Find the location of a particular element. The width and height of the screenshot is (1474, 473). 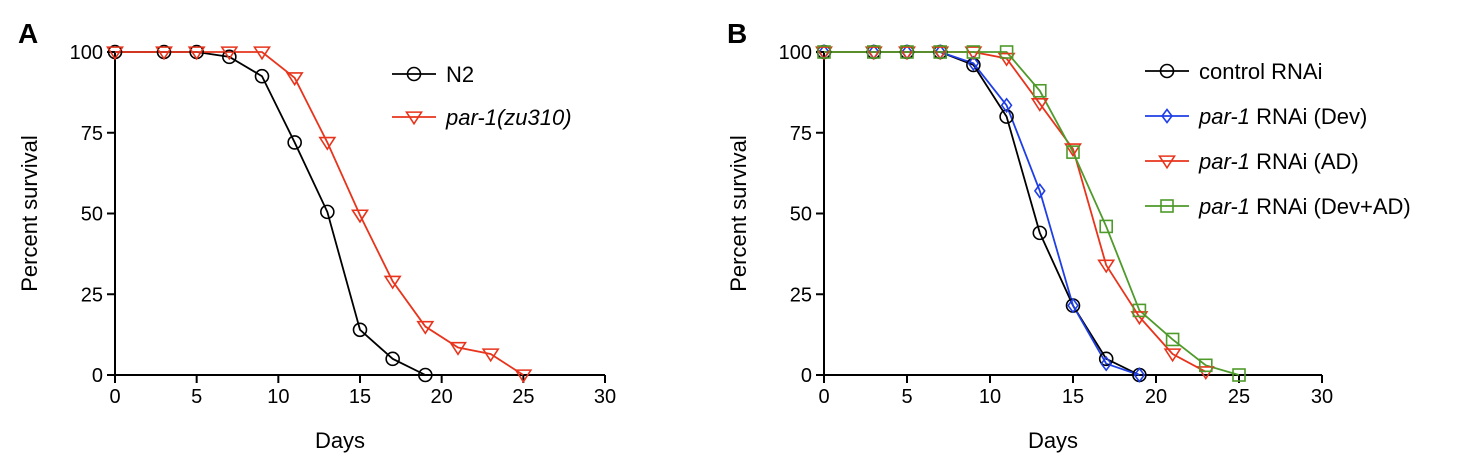

panel-b-legend-par-1-rnai-ad-label-roman: RNAi (AD) is located at coordinates (1304, 161).